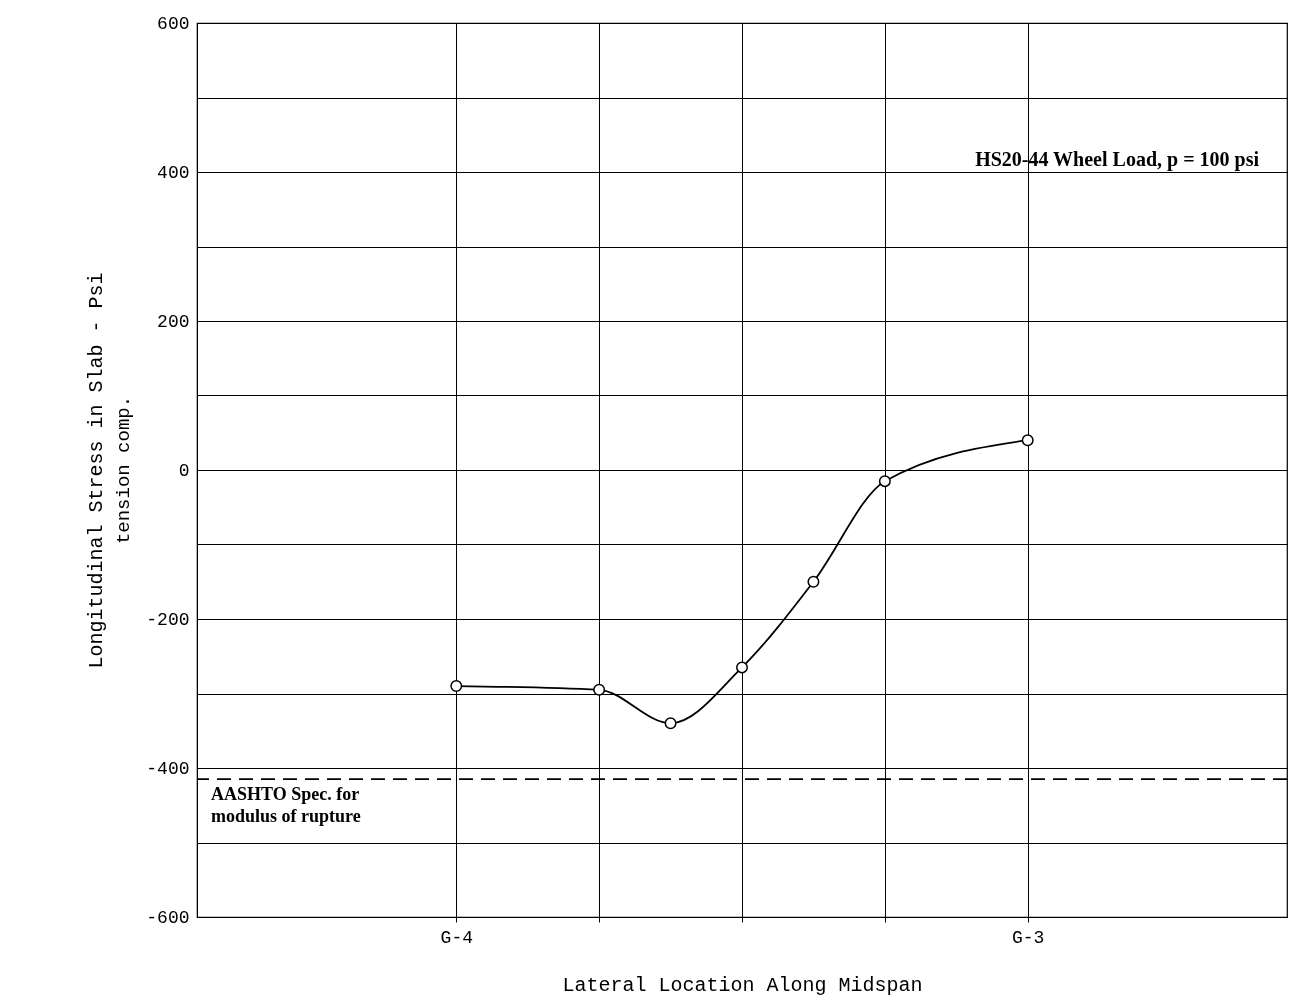  What do you see at coordinates (168, 917) in the screenshot?
I see `y-tick-label: -600` at bounding box center [168, 917].